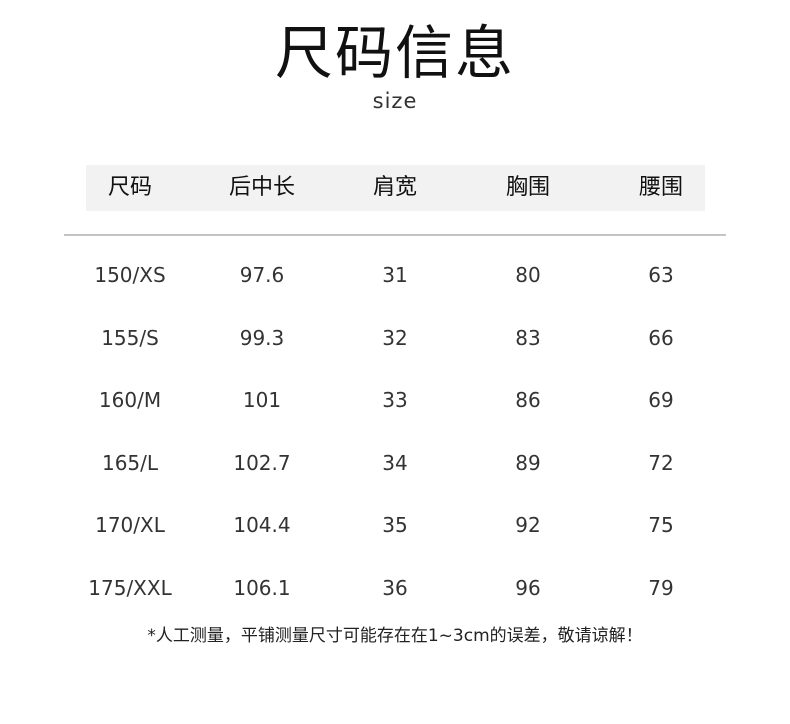 The image size is (790, 724). What do you see at coordinates (262, 275) in the screenshot?
I see `table-cell: 97.6` at bounding box center [262, 275].